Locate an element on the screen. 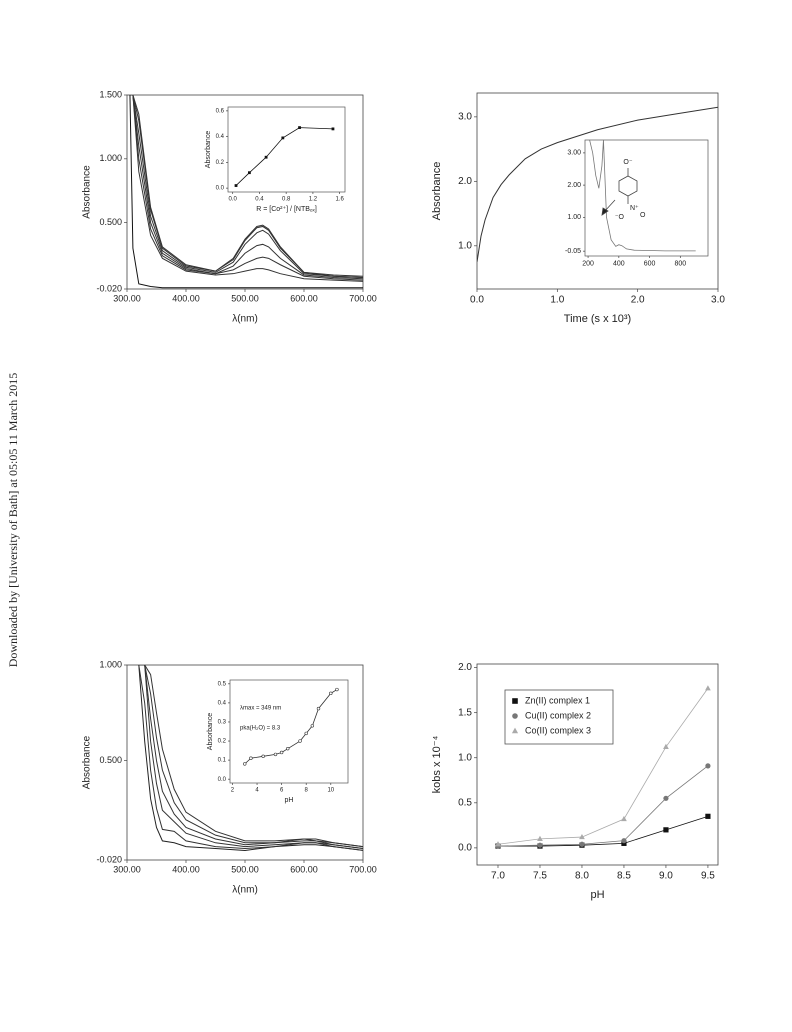  y-tick-label: 1.00 is located at coordinates (574, 217).